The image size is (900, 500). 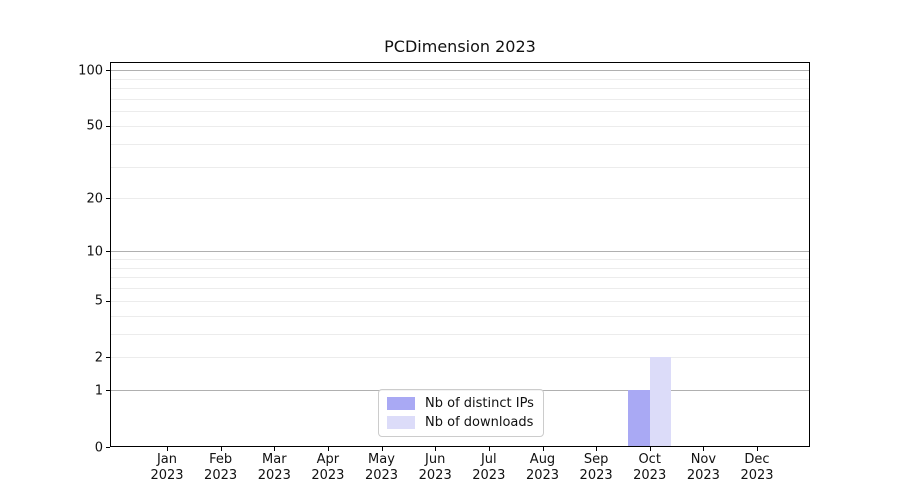 I want to click on legend-label-distinct-ips: Nb of distinct IPs, so click(x=479, y=403).